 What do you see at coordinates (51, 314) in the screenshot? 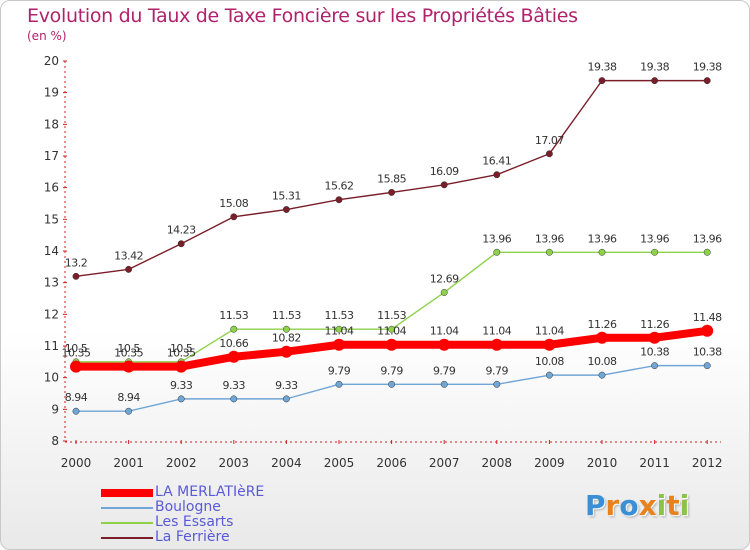
I see `y-tick-label: 12` at bounding box center [51, 314].